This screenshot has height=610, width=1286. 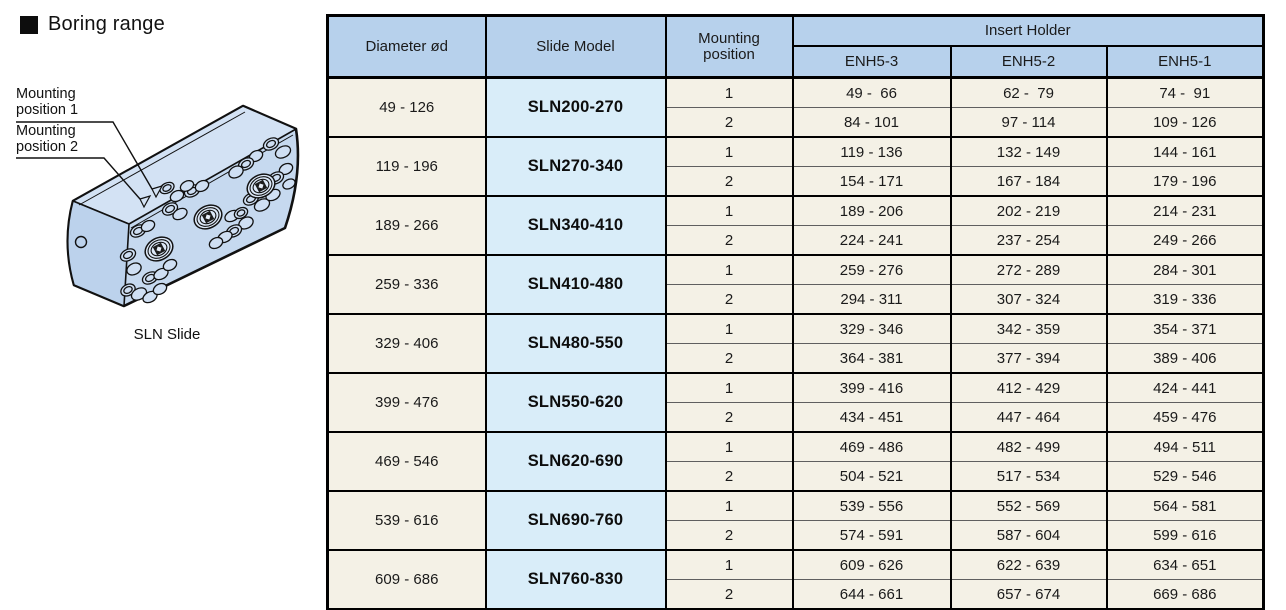 What do you see at coordinates (575, 166) in the screenshot?
I see `slide-model-cell: SLN270-340` at bounding box center [575, 166].